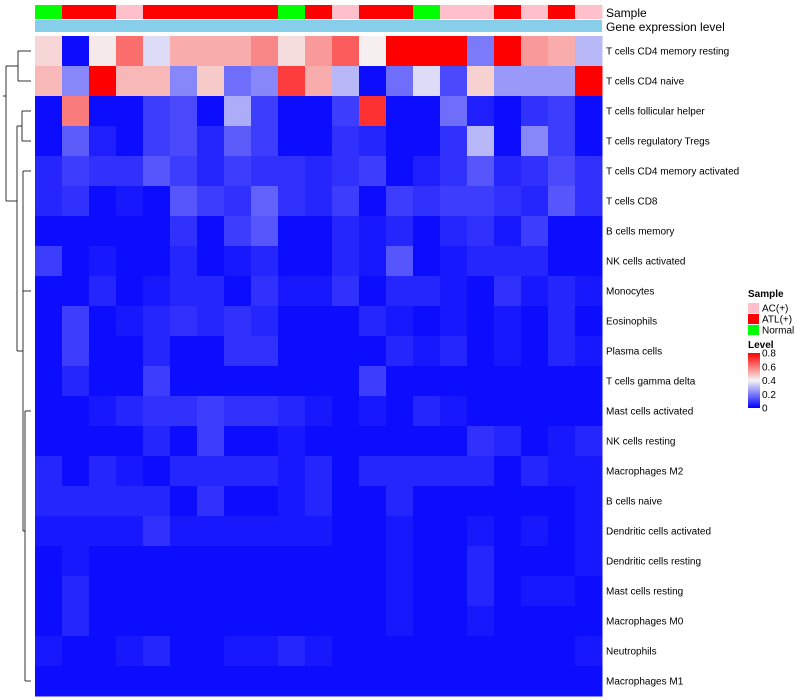 The width and height of the screenshot is (800, 700). What do you see at coordinates (658, 142) in the screenshot?
I see `row-label: T cells regulatory Tregs` at bounding box center [658, 142].